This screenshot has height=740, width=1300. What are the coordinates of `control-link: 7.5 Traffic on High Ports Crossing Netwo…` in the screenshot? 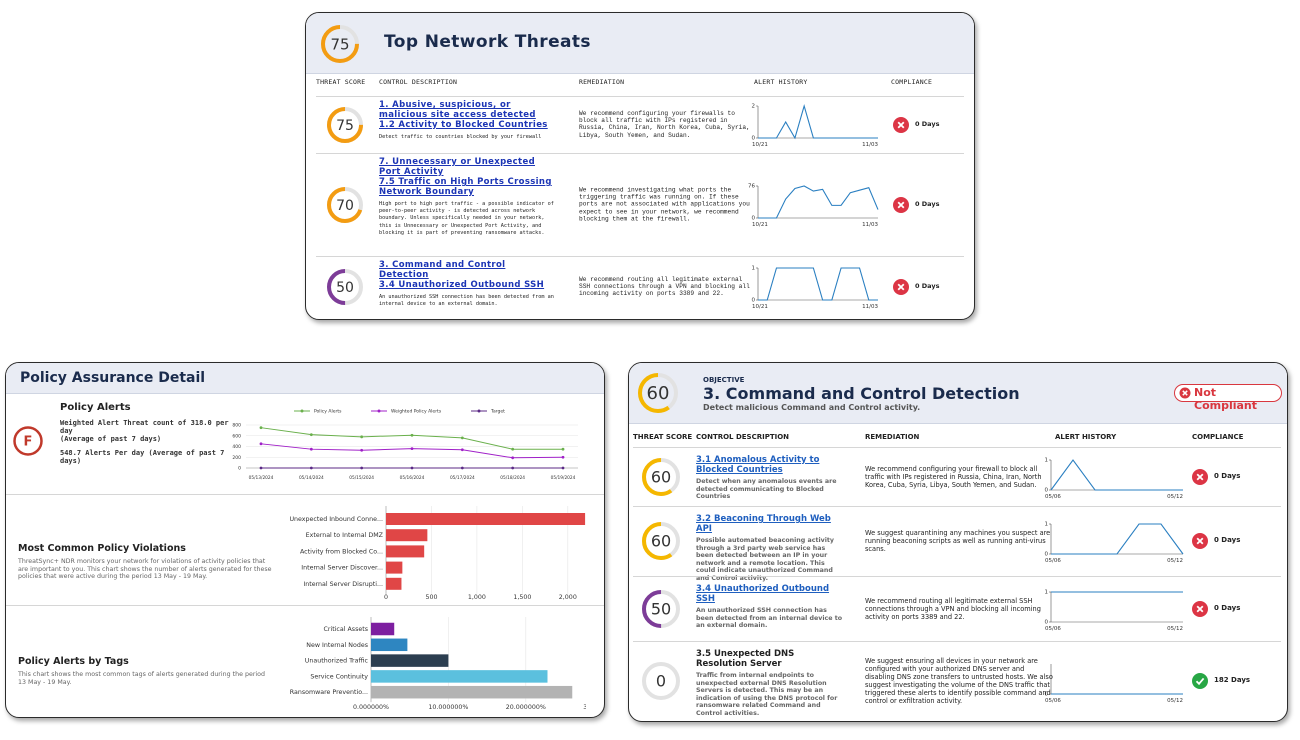 It's located at (465, 187).